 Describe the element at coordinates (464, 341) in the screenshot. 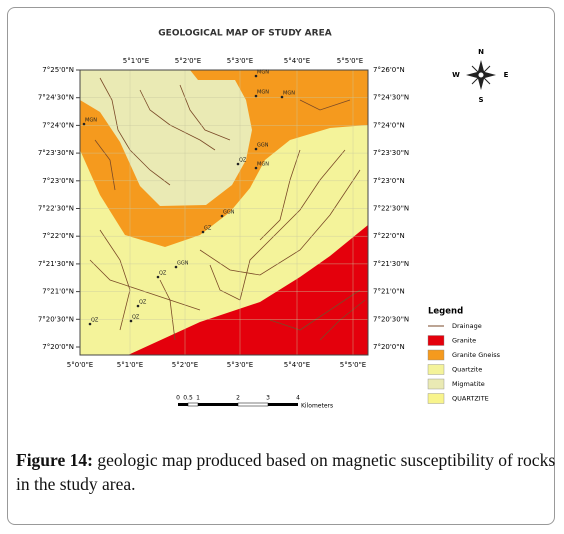

I see `legend-label: Granite` at that location.